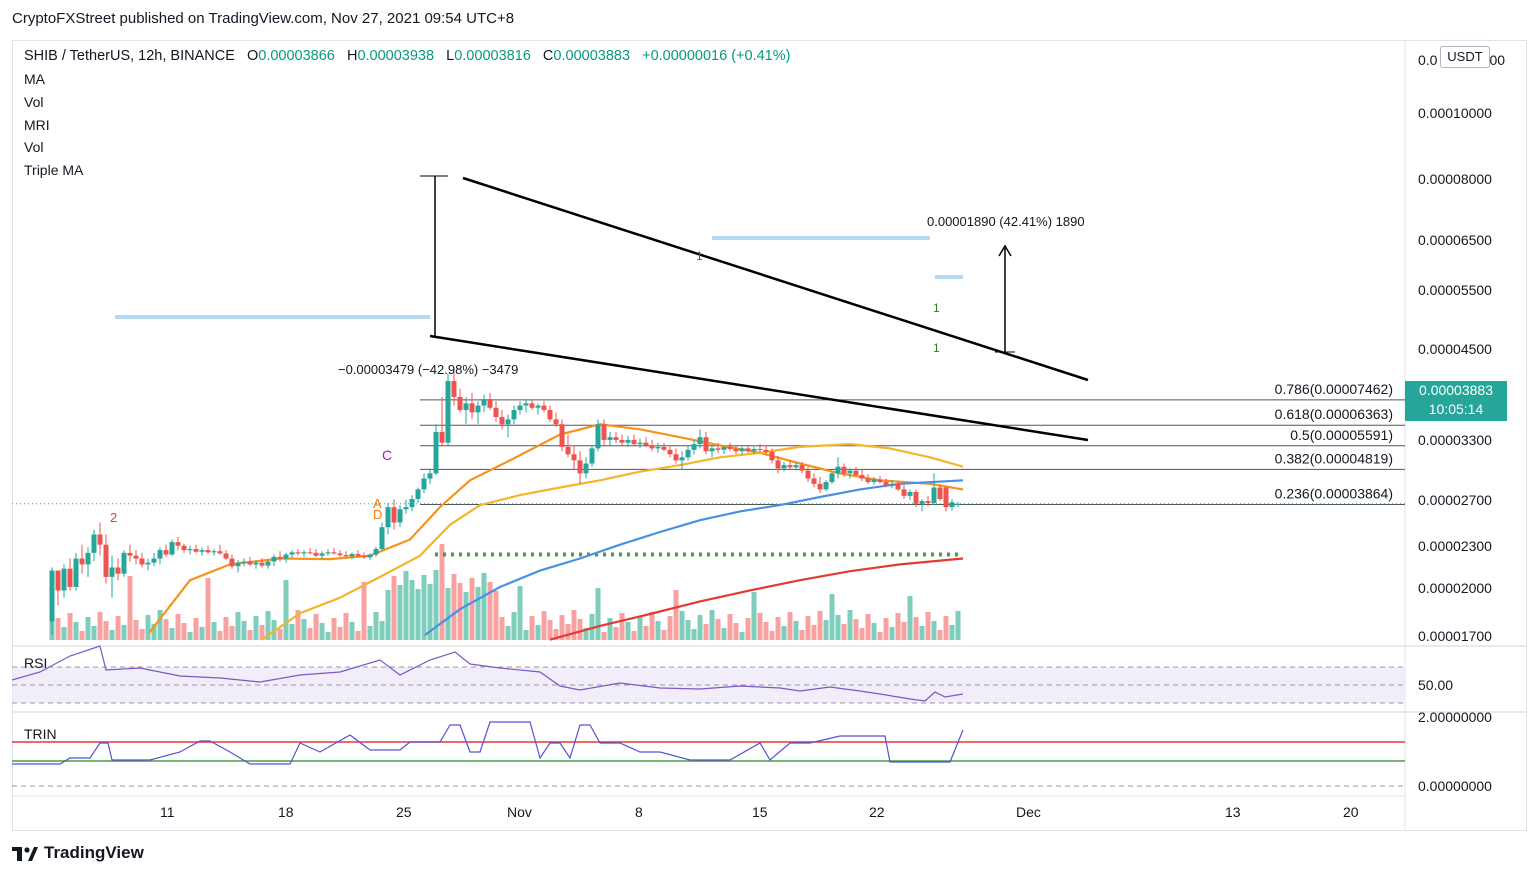 This screenshot has width=1536, height=878. What do you see at coordinates (396, 56) in the screenshot?
I see `high-value: 0.00003938` at bounding box center [396, 56].